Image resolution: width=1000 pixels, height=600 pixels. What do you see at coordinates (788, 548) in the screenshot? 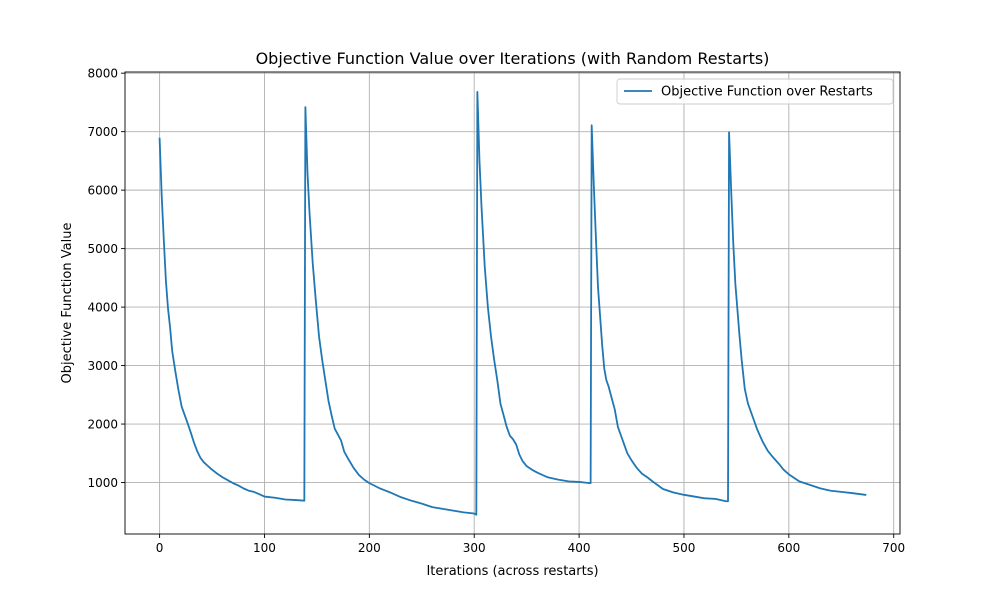
I see `x-tick-label: 600` at bounding box center [788, 548].